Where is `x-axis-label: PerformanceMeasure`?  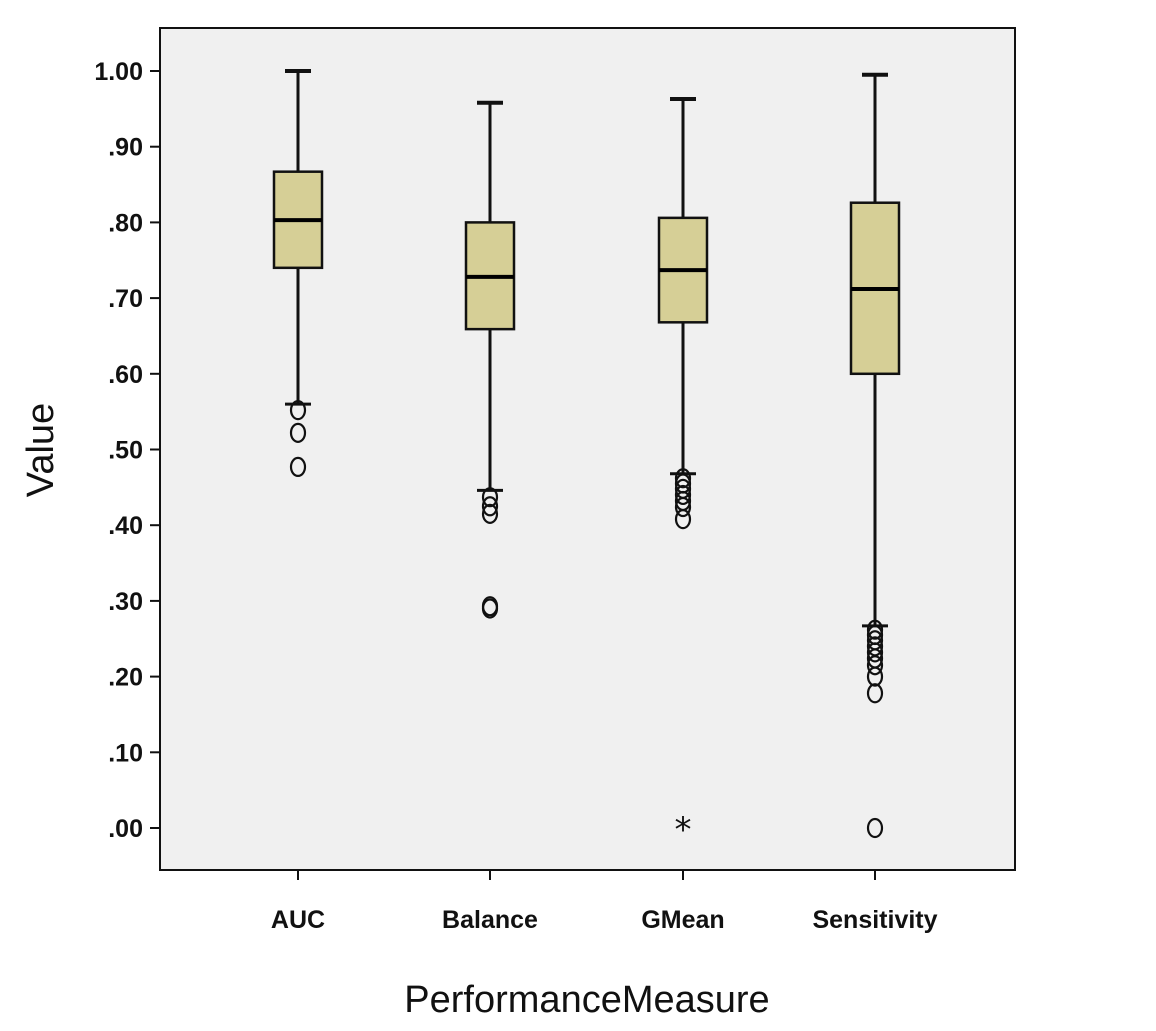 x-axis-label: PerformanceMeasure is located at coordinates (586, 1000).